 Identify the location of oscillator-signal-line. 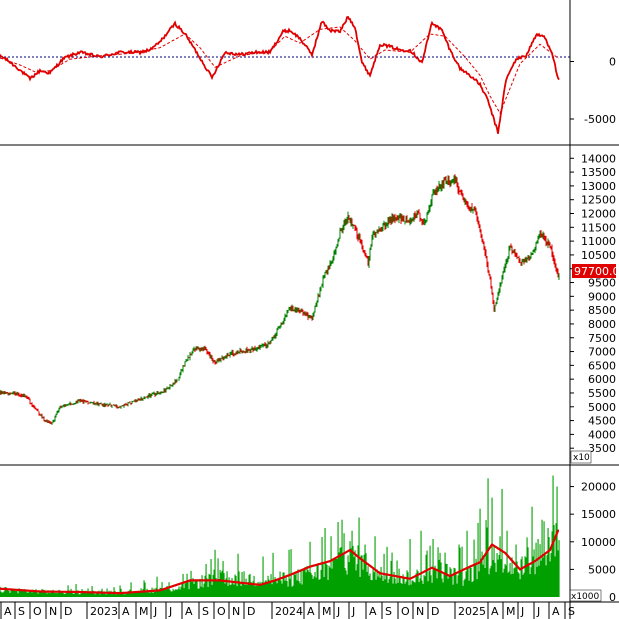
(279, 70).